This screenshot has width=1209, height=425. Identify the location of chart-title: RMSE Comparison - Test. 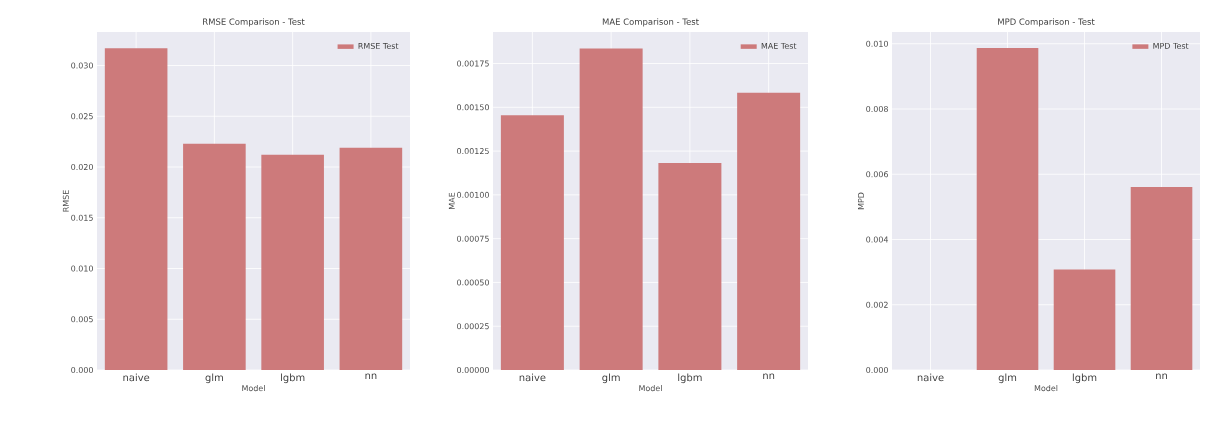
(254, 22).